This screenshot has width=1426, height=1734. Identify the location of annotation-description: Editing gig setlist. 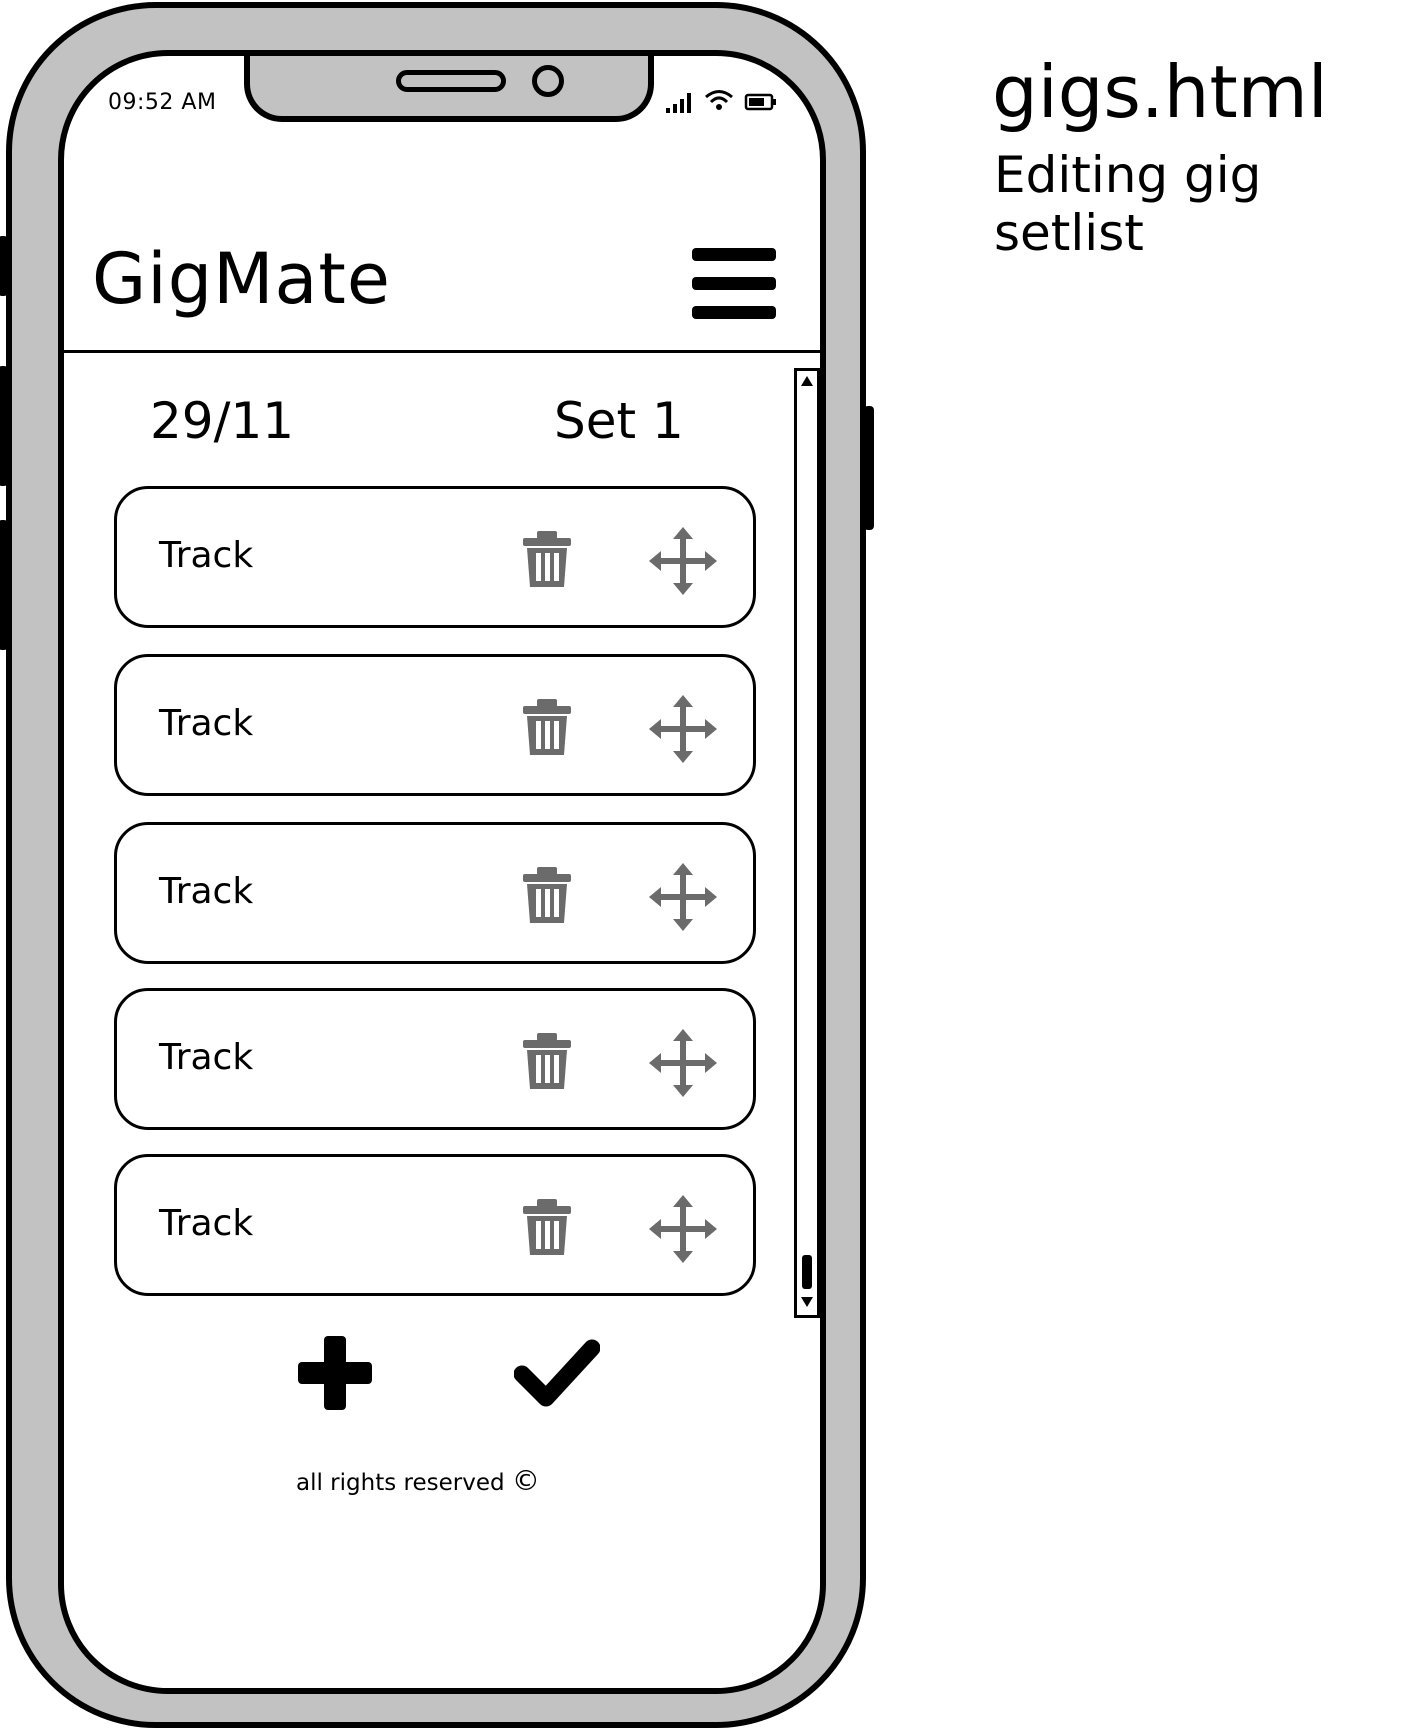
(1128, 204).